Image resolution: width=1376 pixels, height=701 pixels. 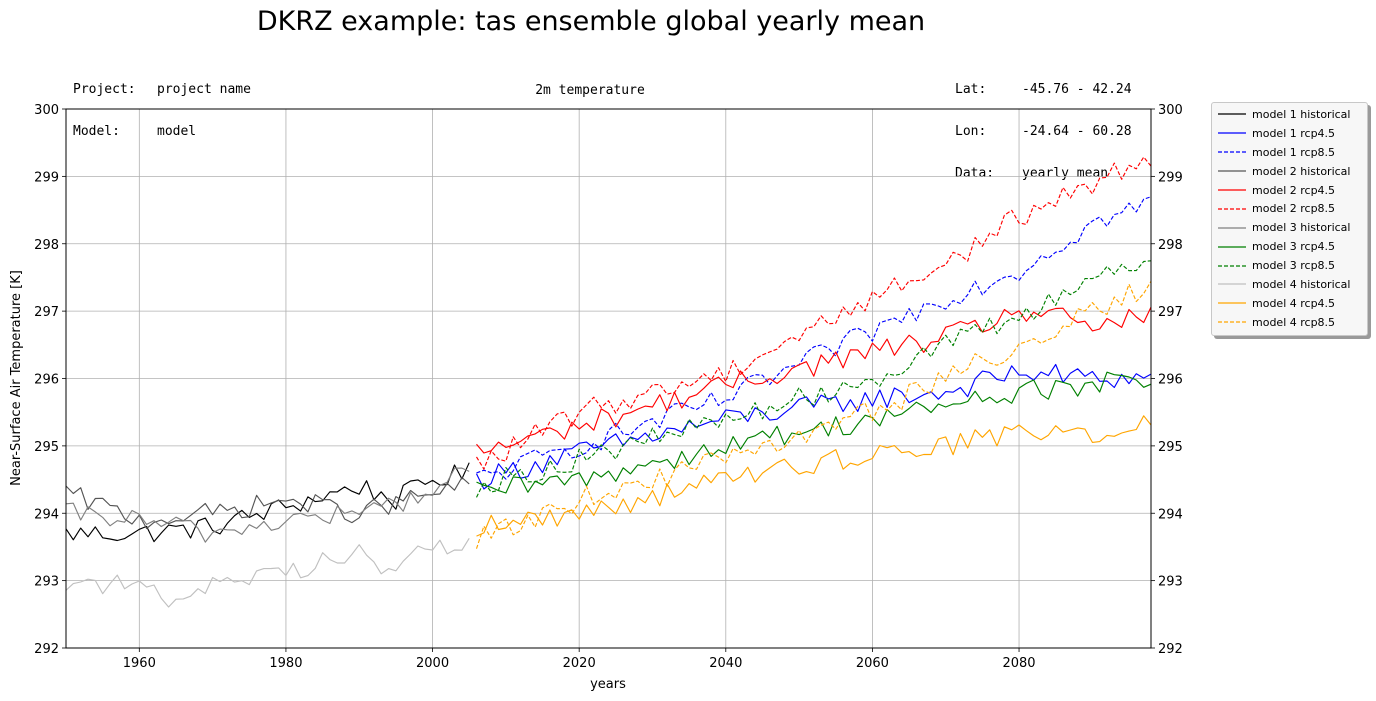 I want to click on header-model-key: Model:, so click(x=96, y=131).